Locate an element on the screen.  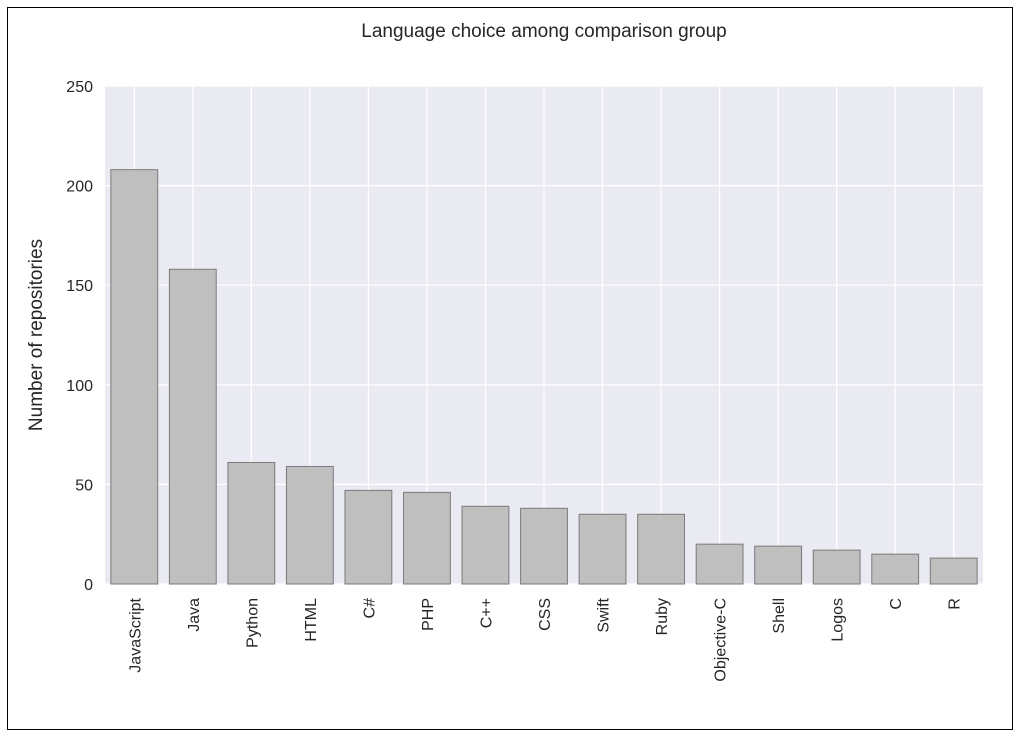
x-tick-label: Objective-C is located at coordinates (721, 640).